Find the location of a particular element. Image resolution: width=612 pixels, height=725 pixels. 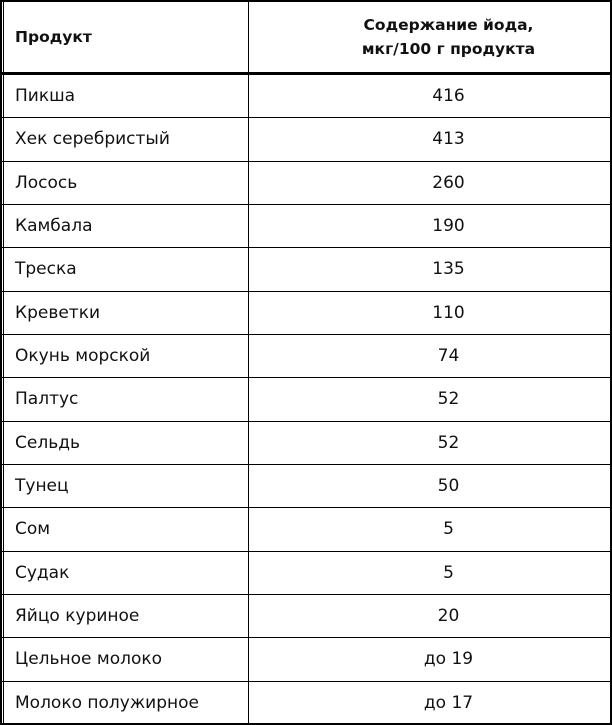

product-cell: Цельное молоко is located at coordinates (89, 659).